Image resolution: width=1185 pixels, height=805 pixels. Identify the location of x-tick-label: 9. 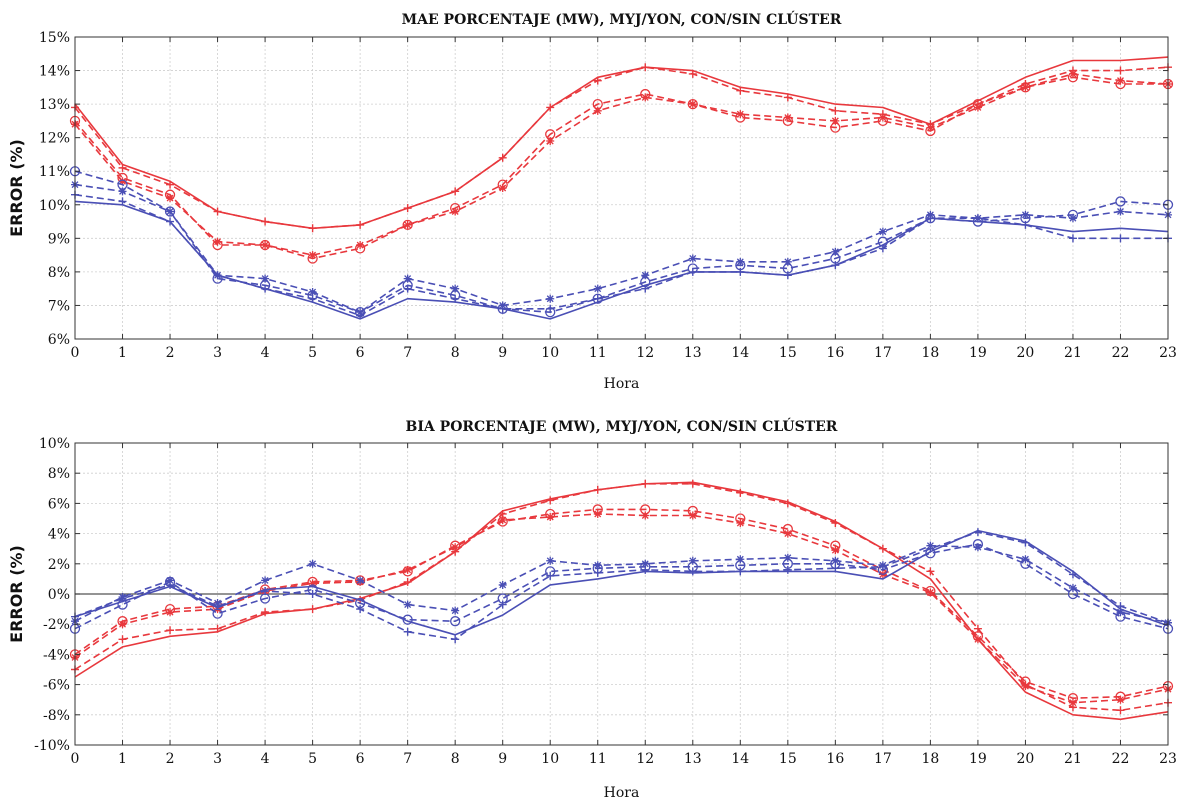
(502, 759).